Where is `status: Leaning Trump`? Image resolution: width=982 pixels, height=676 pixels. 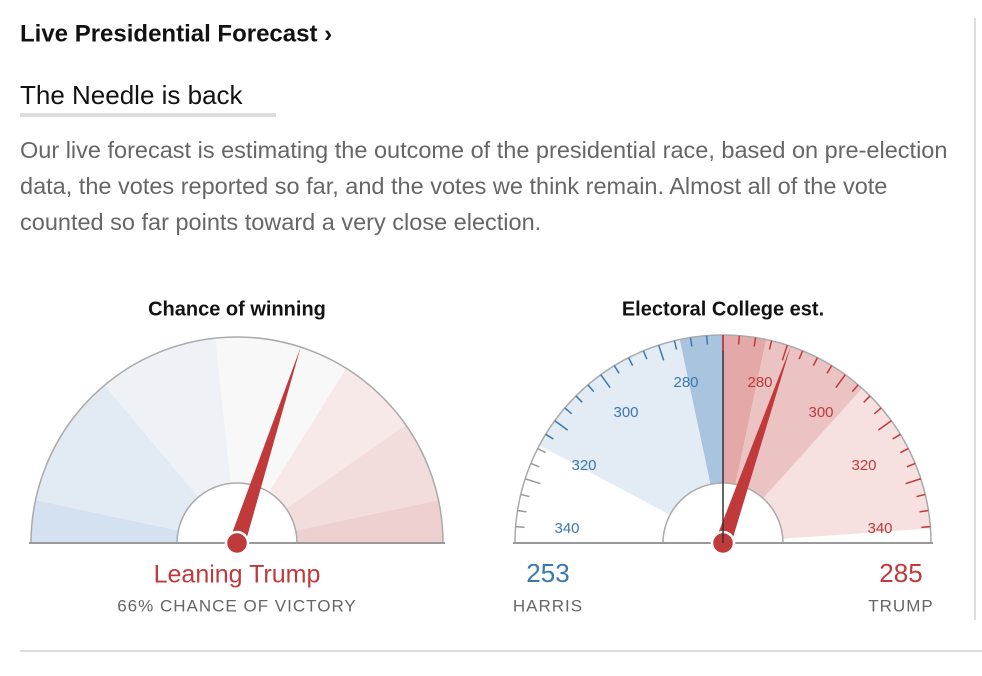 status: Leaning Trump is located at coordinates (237, 575).